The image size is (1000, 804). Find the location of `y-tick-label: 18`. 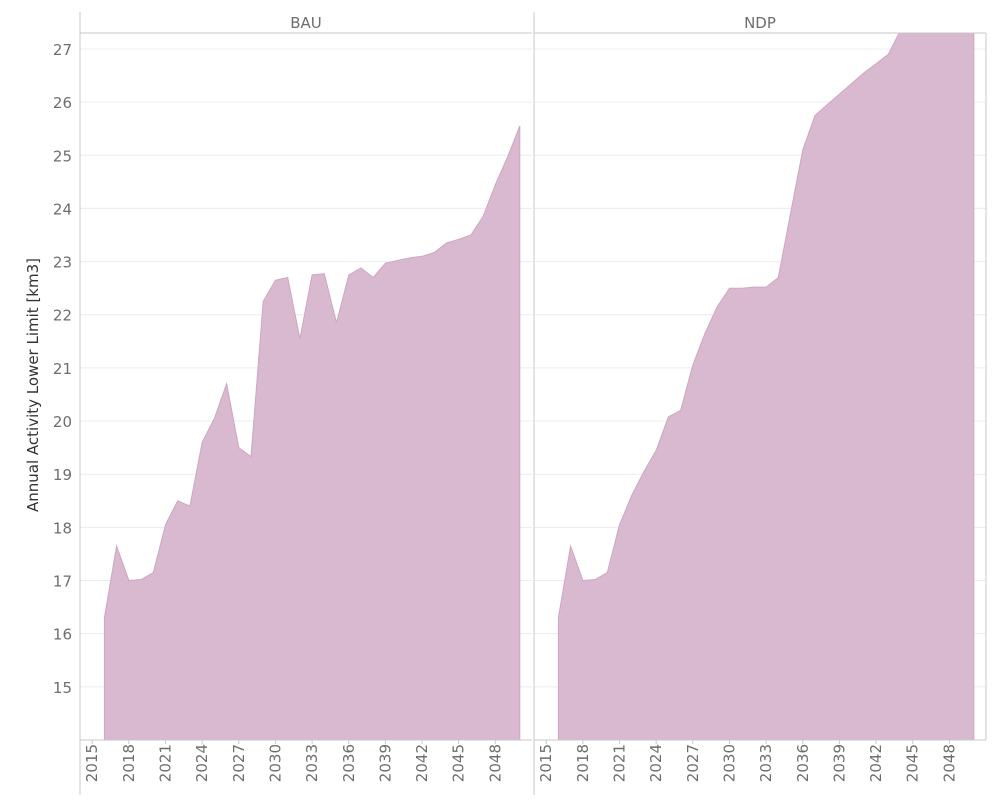

y-tick-label: 18 is located at coordinates (62, 528).